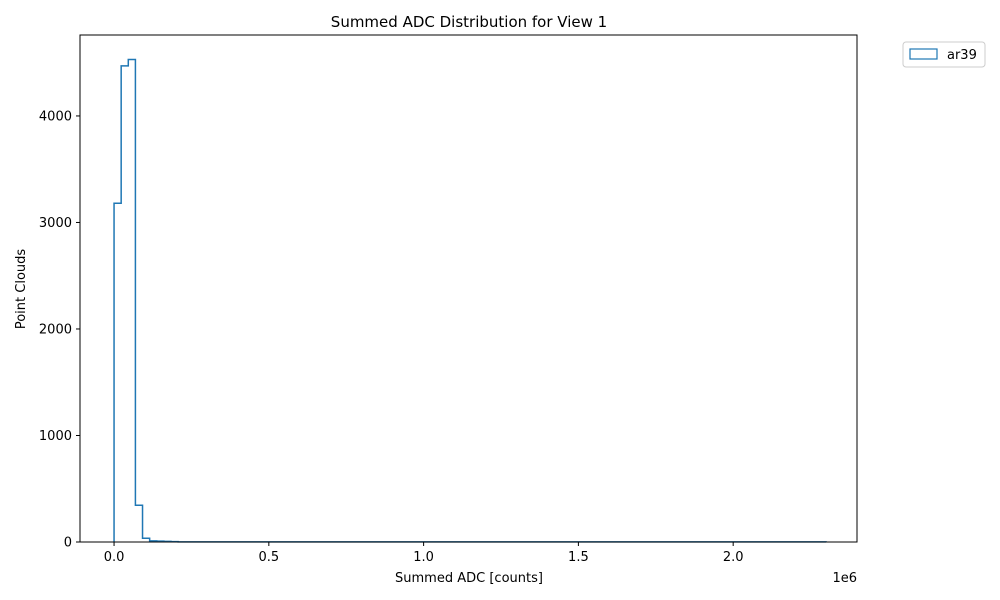 The image size is (1000, 600). What do you see at coordinates (923, 54) in the screenshot?
I see `legend-swatch-ar39` at bounding box center [923, 54].